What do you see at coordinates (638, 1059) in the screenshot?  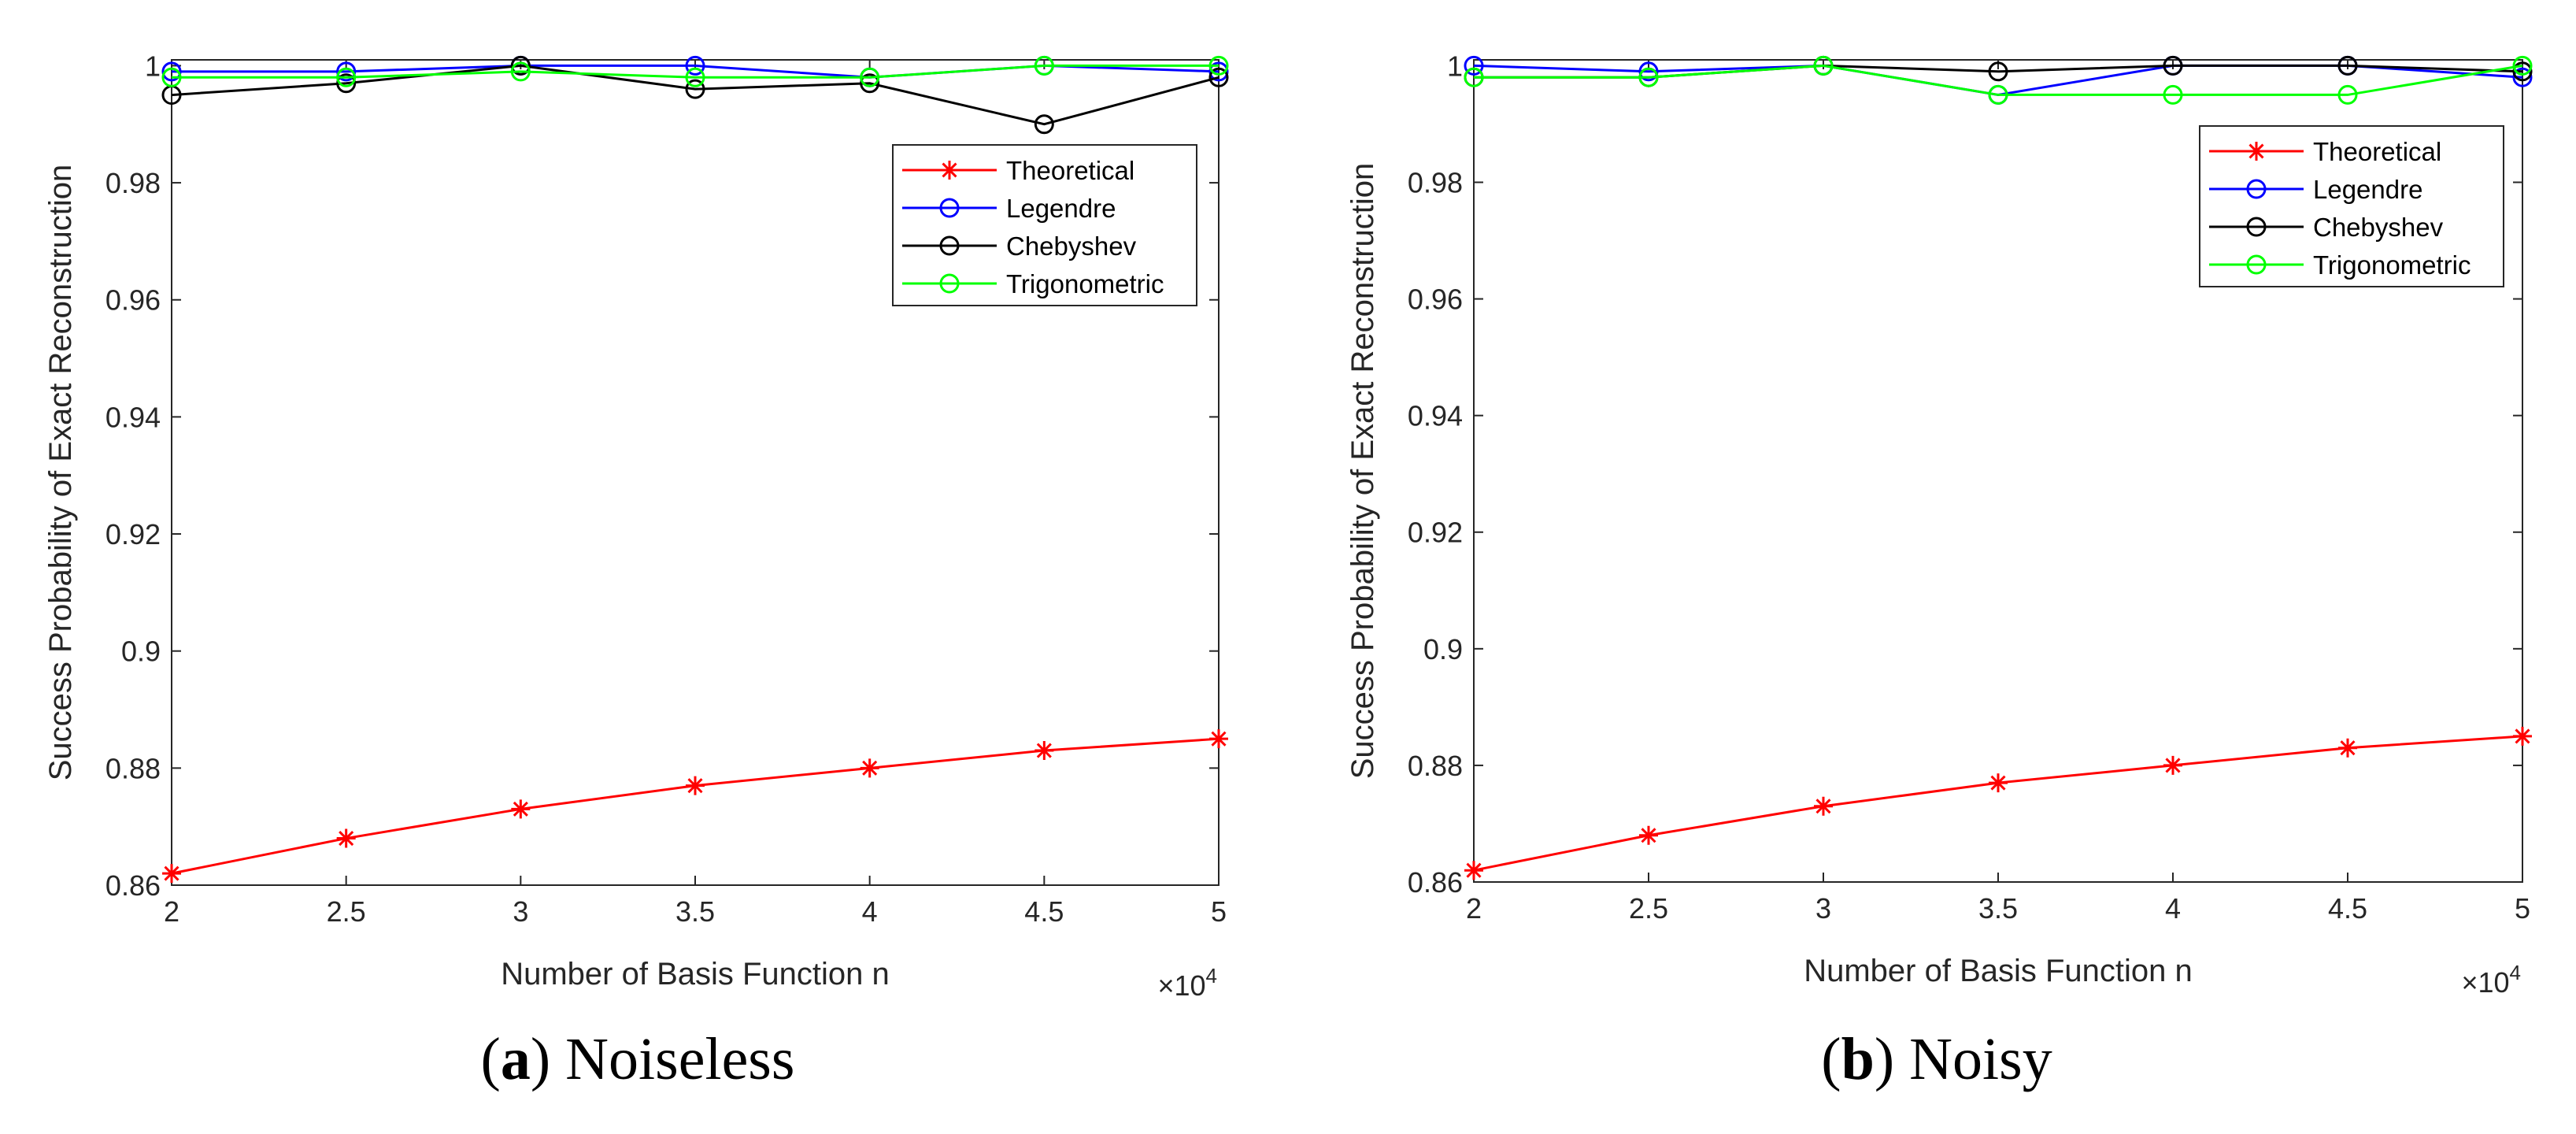 I see `panel-caption: (a) Noiseless` at bounding box center [638, 1059].